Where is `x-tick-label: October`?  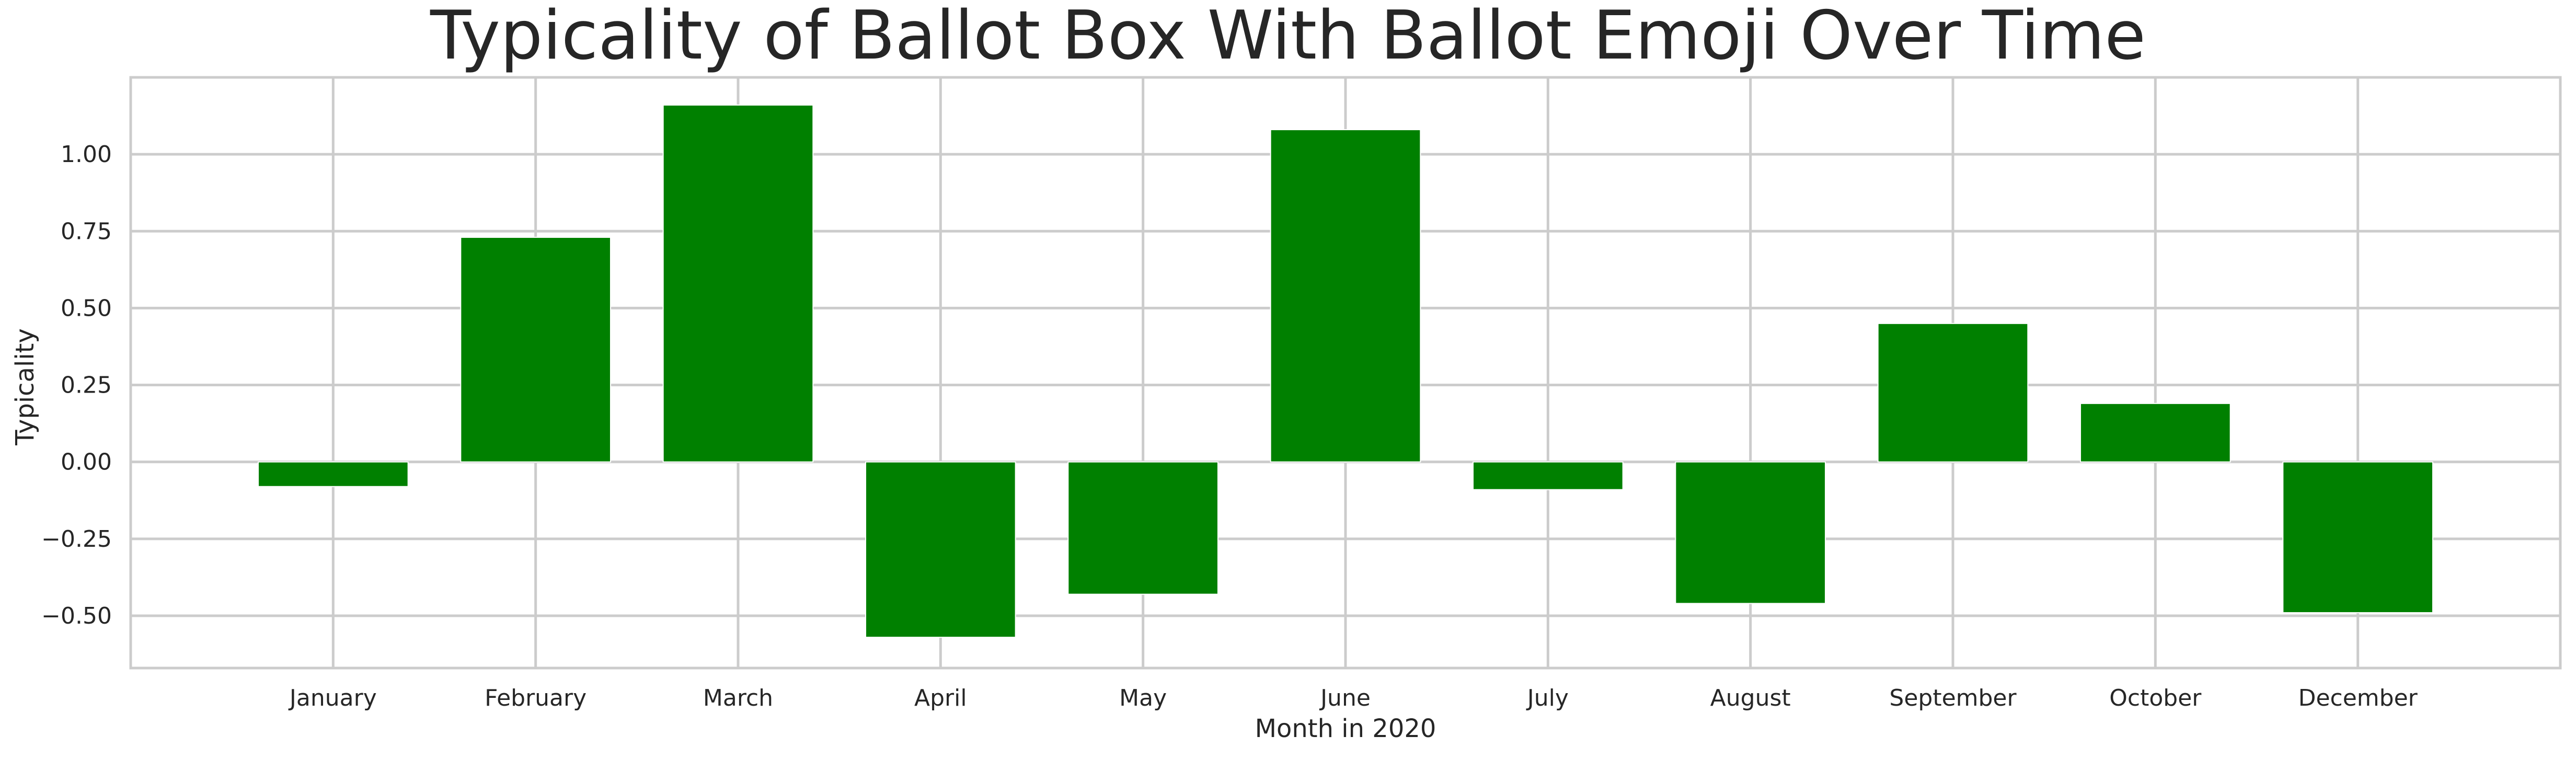
x-tick-label: October is located at coordinates (2155, 698).